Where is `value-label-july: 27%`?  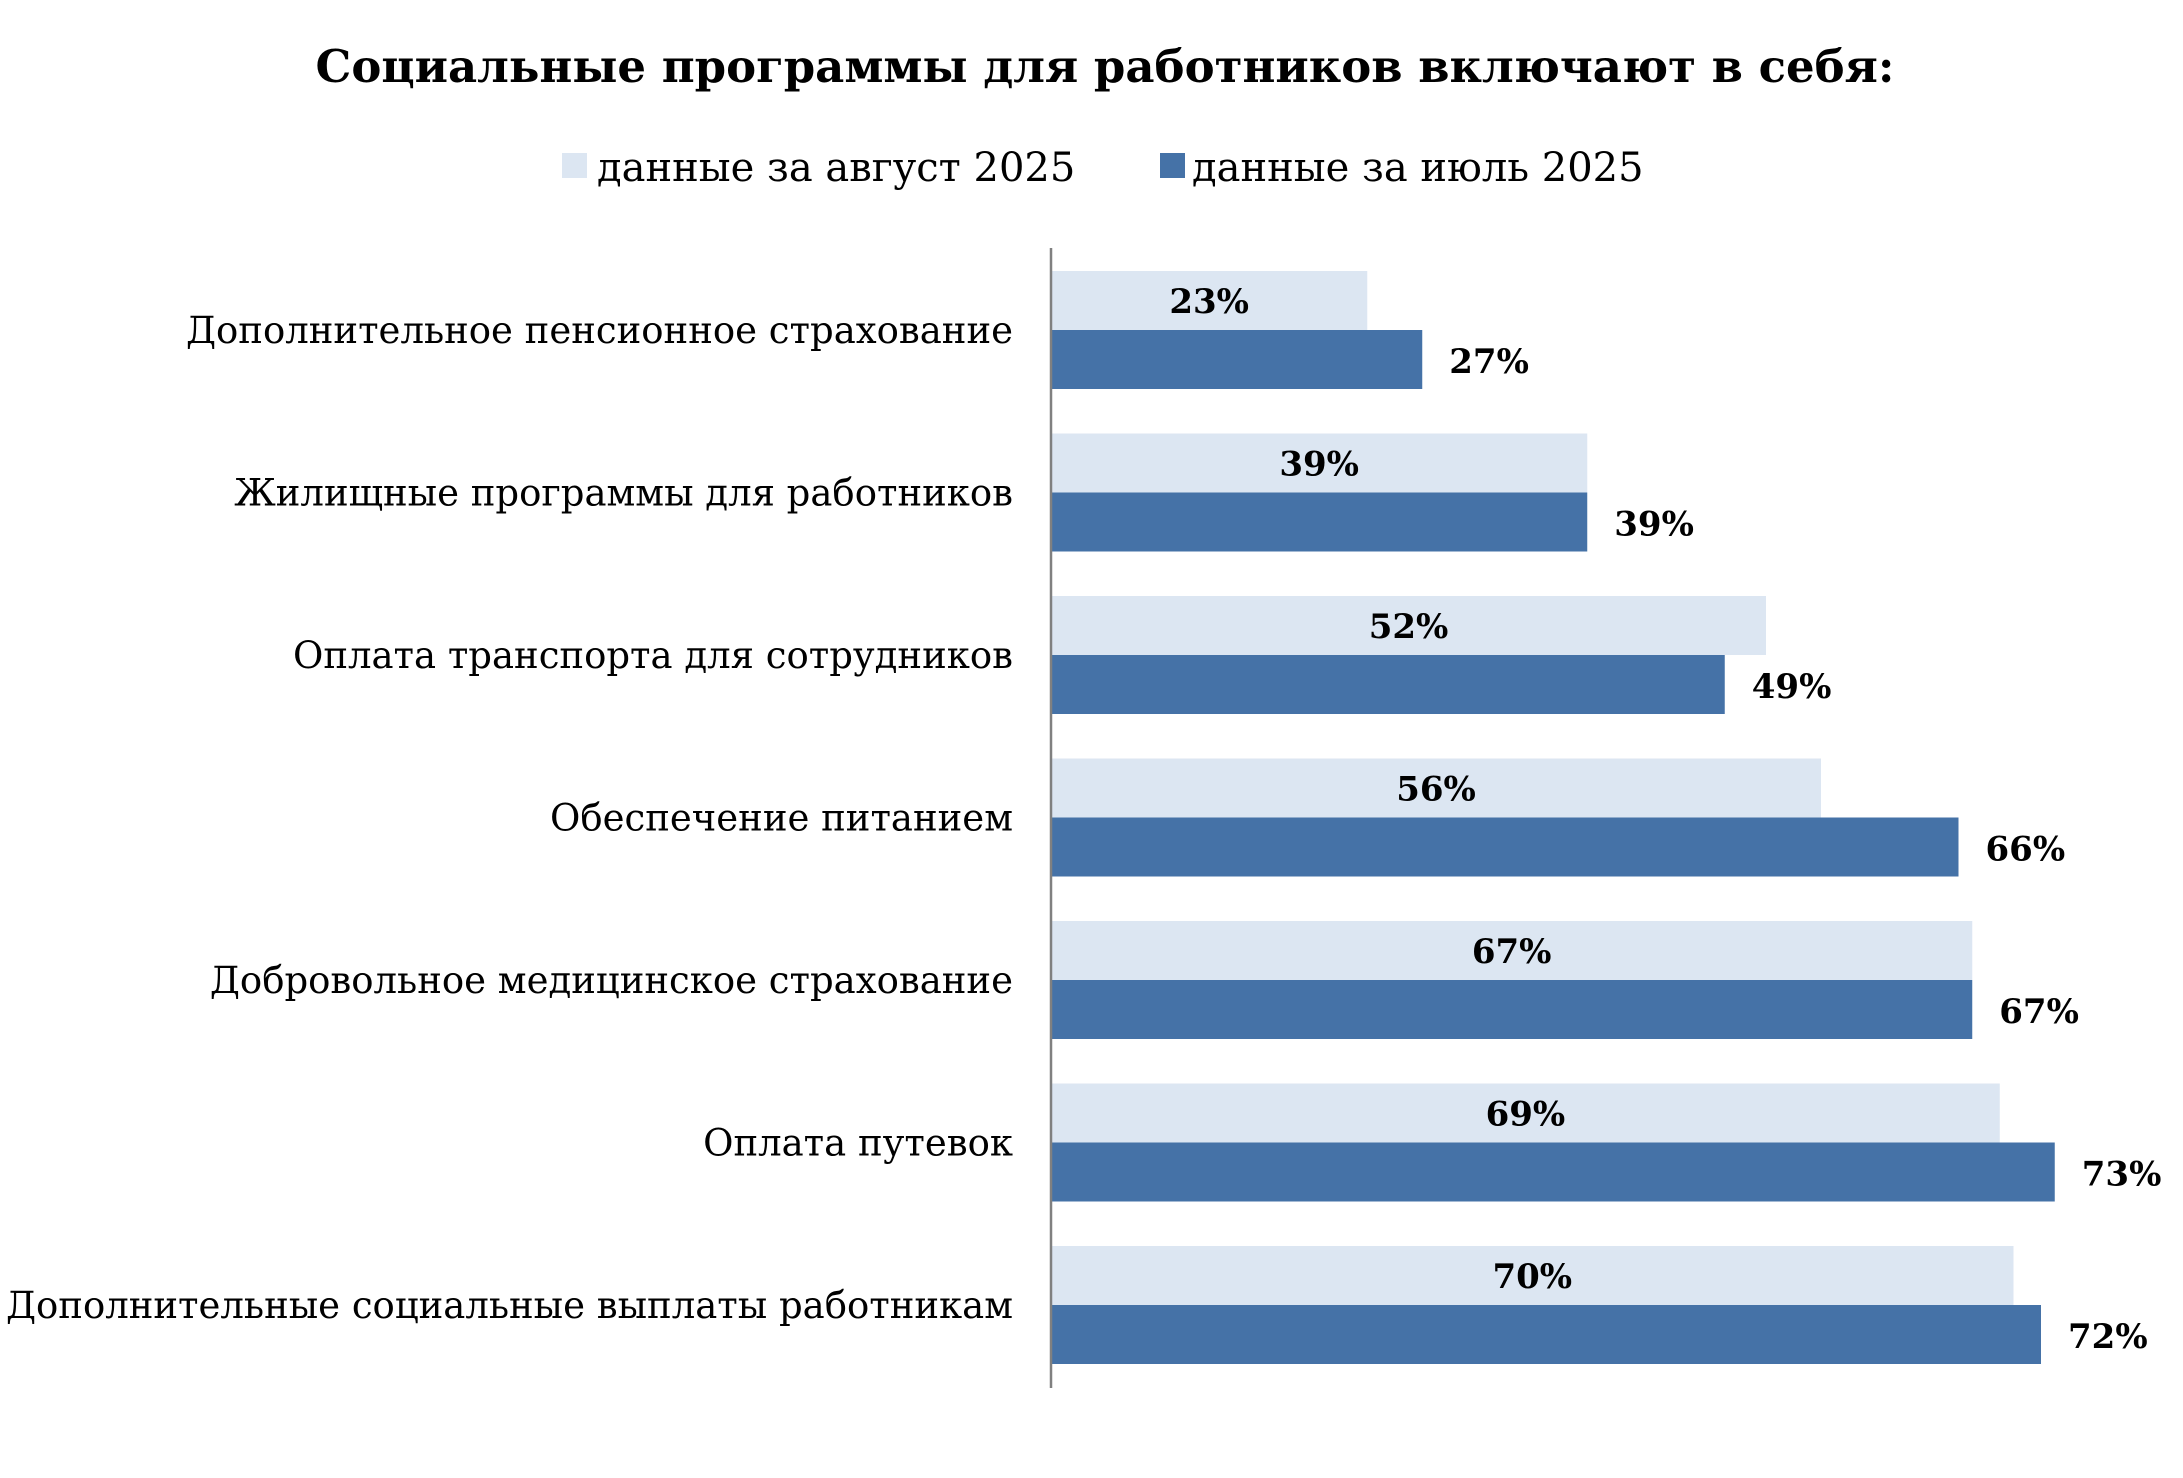 value-label-july: 27% is located at coordinates (1489, 362).